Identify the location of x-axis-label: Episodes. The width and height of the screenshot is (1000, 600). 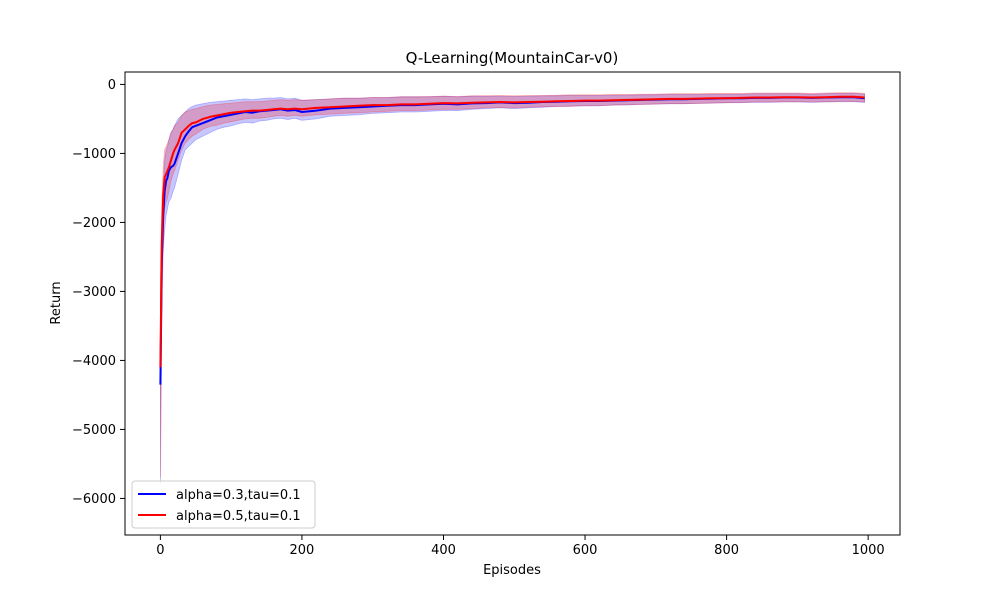
(512, 570).